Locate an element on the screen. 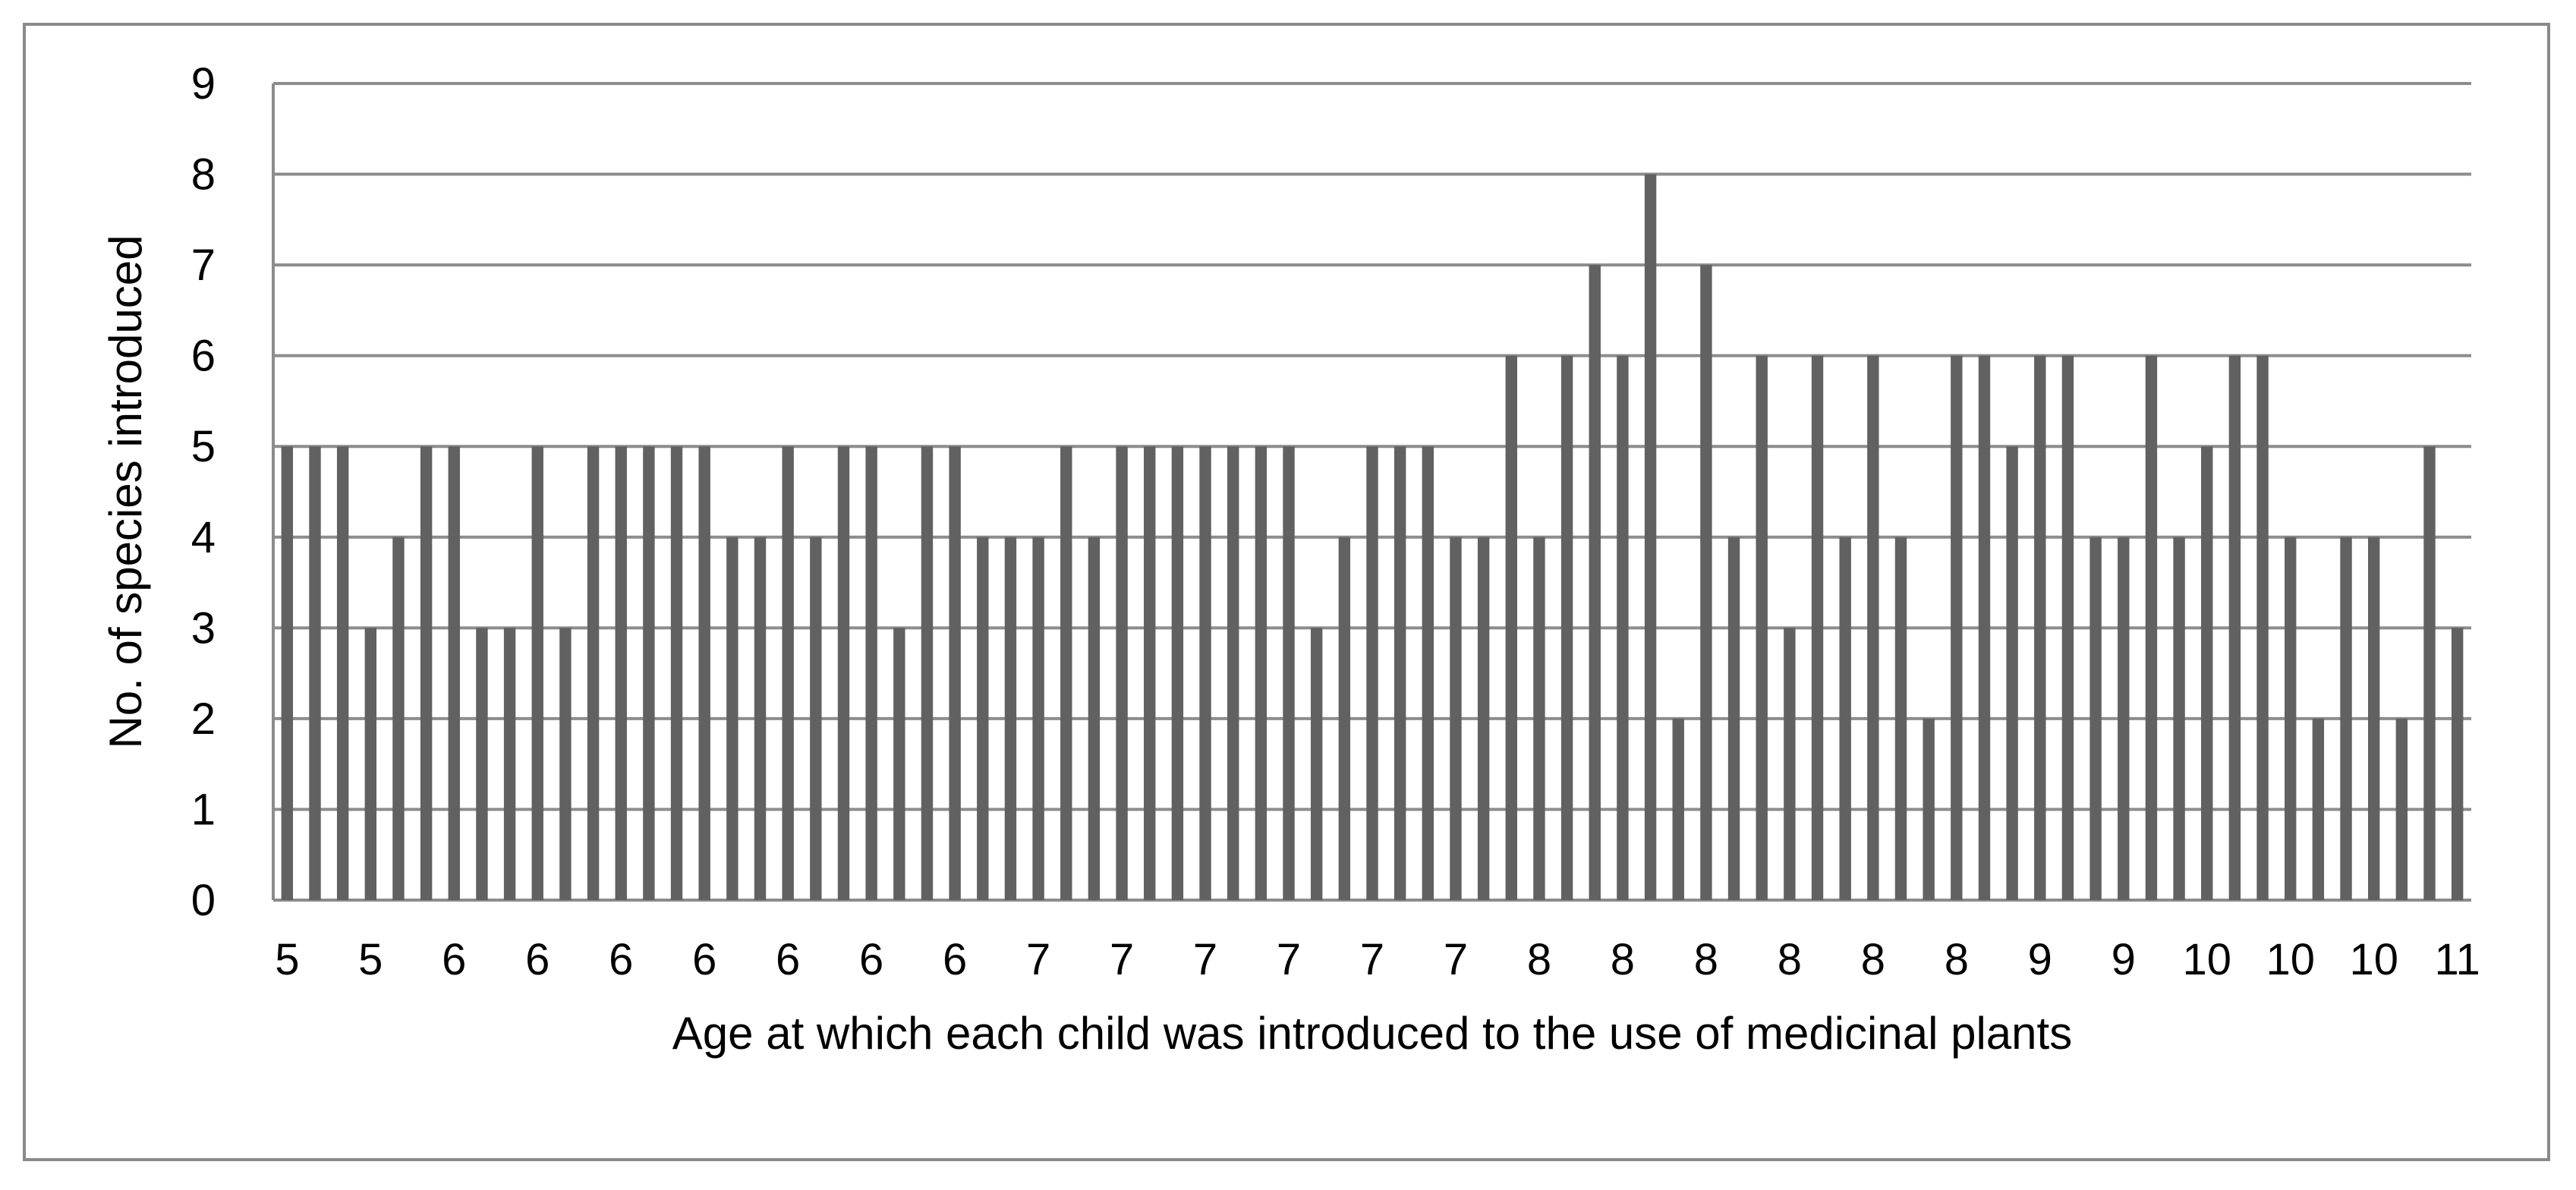  y-tick-label: 6 is located at coordinates (203, 356).